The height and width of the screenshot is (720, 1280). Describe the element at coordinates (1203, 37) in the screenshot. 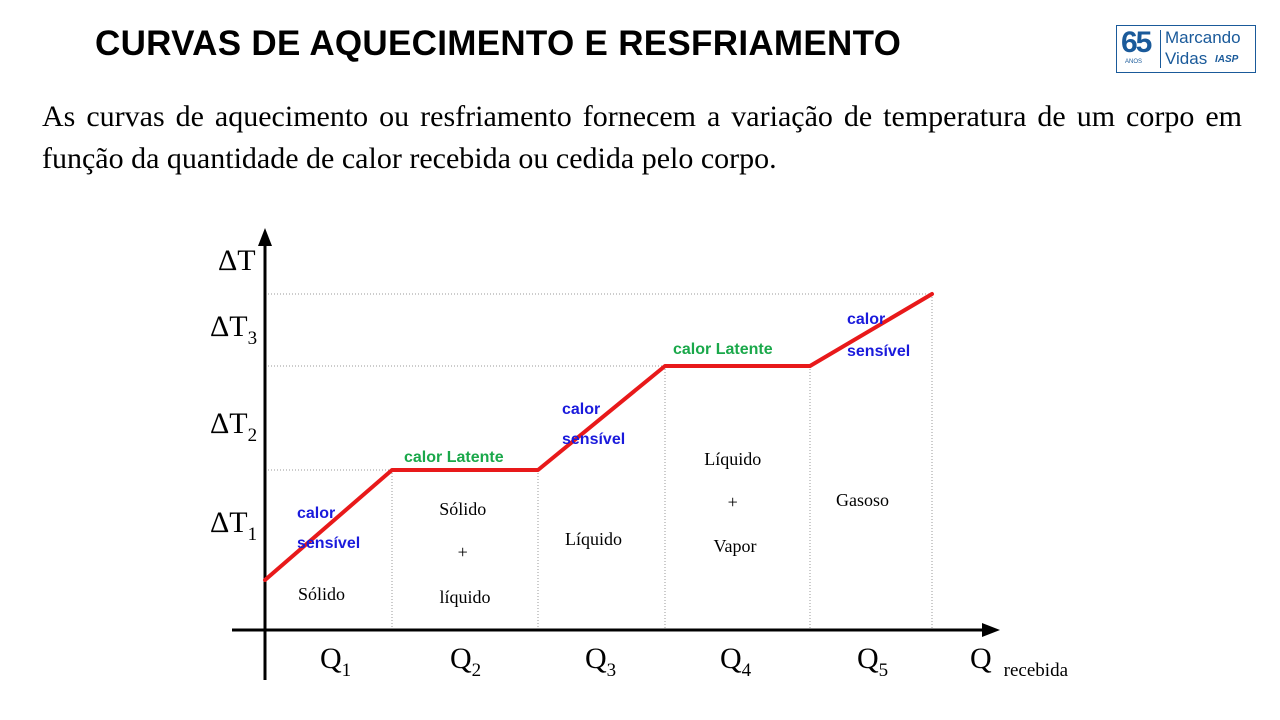

I see `logo-line-1: Marcando` at that location.